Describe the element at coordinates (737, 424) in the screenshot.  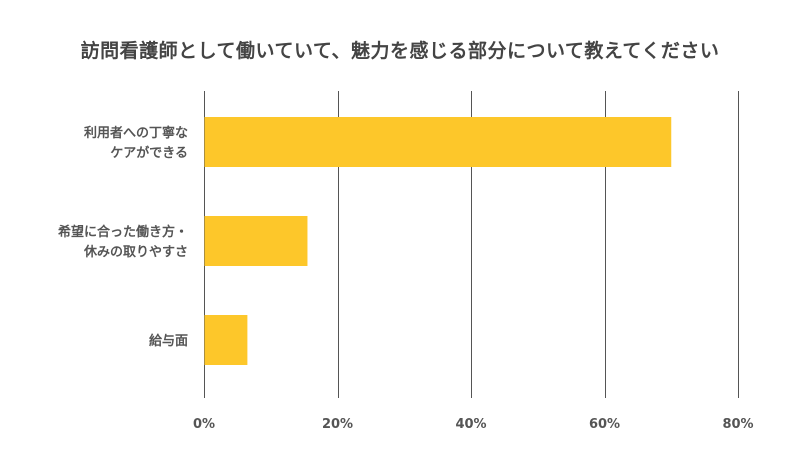
I see `x-tick-label-80: 80%` at that location.